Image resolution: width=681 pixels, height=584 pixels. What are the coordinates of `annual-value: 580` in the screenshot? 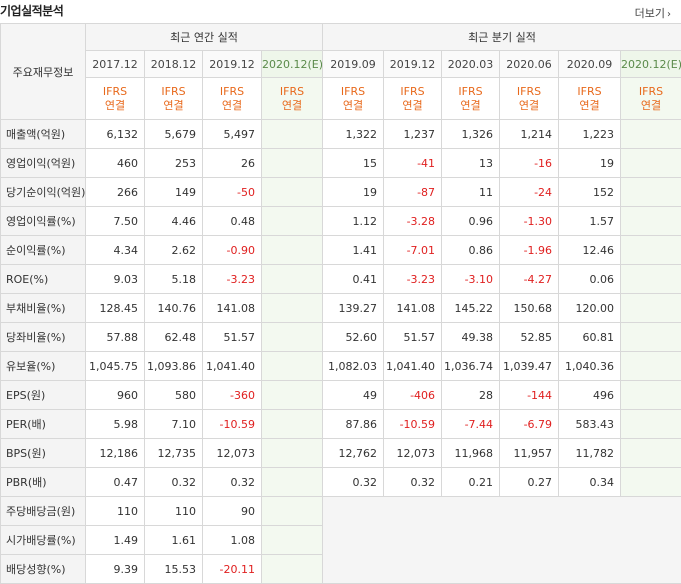 It's located at (174, 395).